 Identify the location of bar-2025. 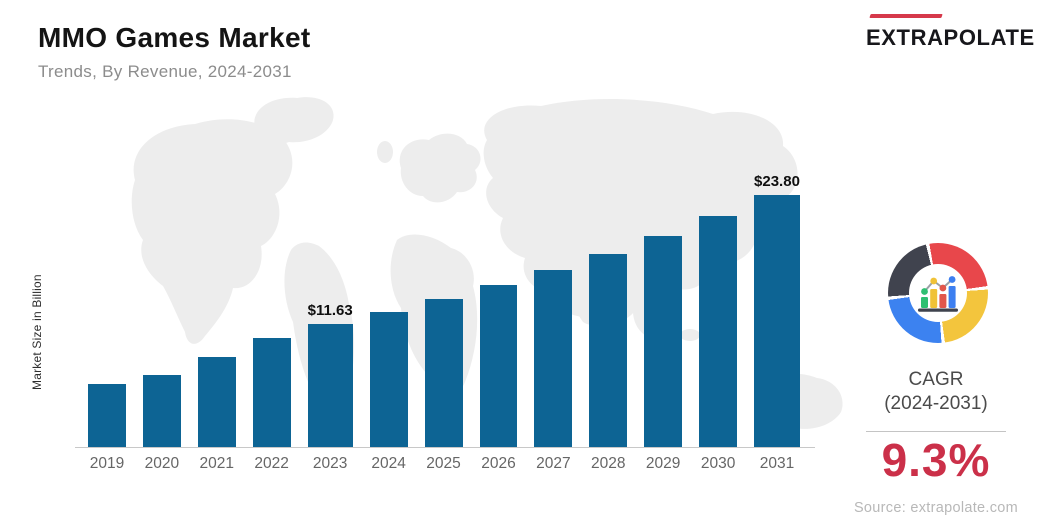
(443, 373).